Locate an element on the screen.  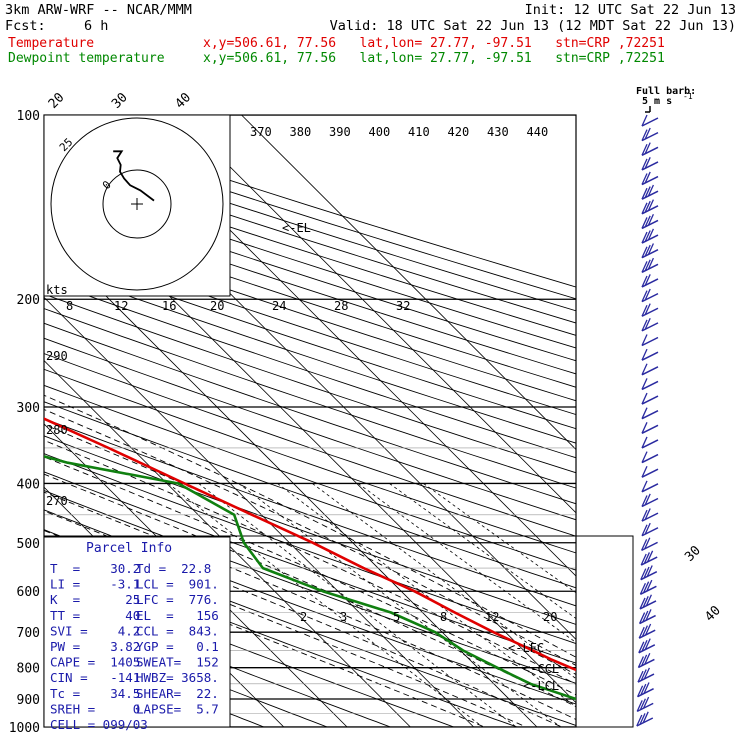
parcel-row-right: SWEAT= 152 is located at coordinates (177, 662).